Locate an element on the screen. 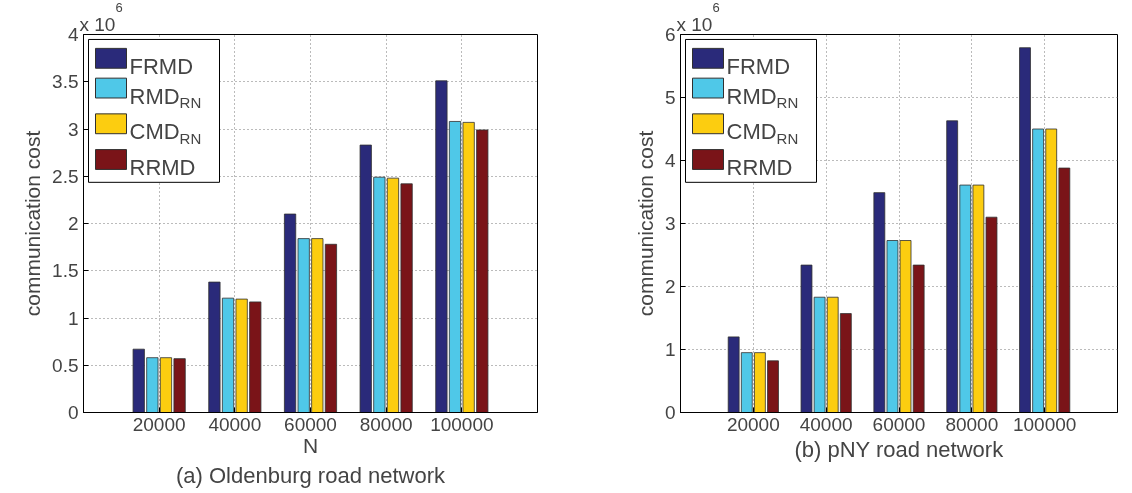  text: (b) pNY road network is located at coordinates (899, 449).